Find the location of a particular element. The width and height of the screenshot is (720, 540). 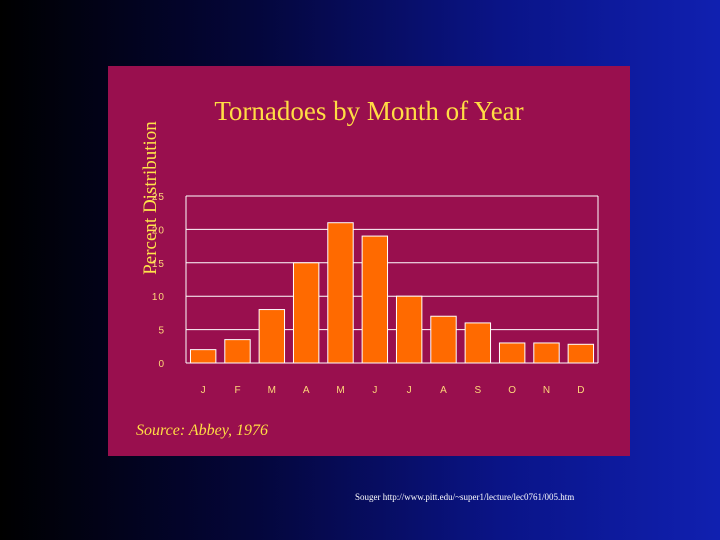

source-note: Source: Abbey, 1976 is located at coordinates (202, 430).